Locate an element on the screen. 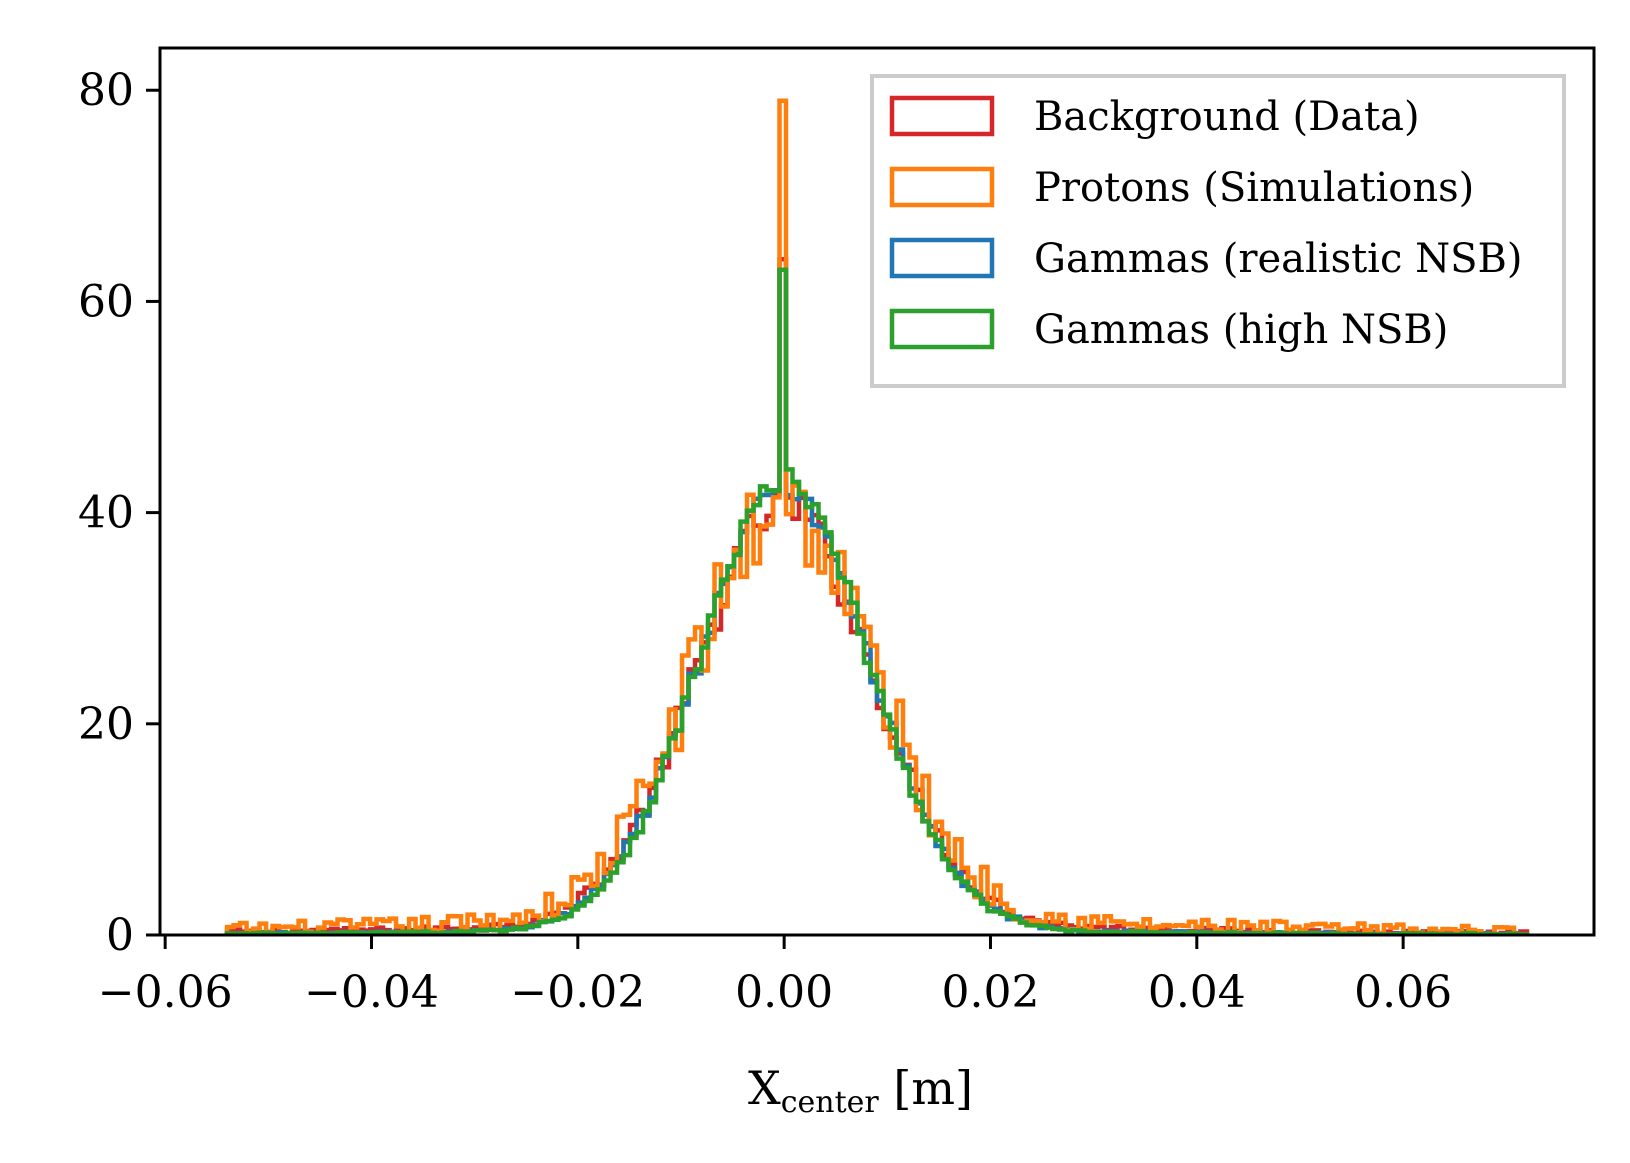  y-tick-label: 80 is located at coordinates (106, 90).